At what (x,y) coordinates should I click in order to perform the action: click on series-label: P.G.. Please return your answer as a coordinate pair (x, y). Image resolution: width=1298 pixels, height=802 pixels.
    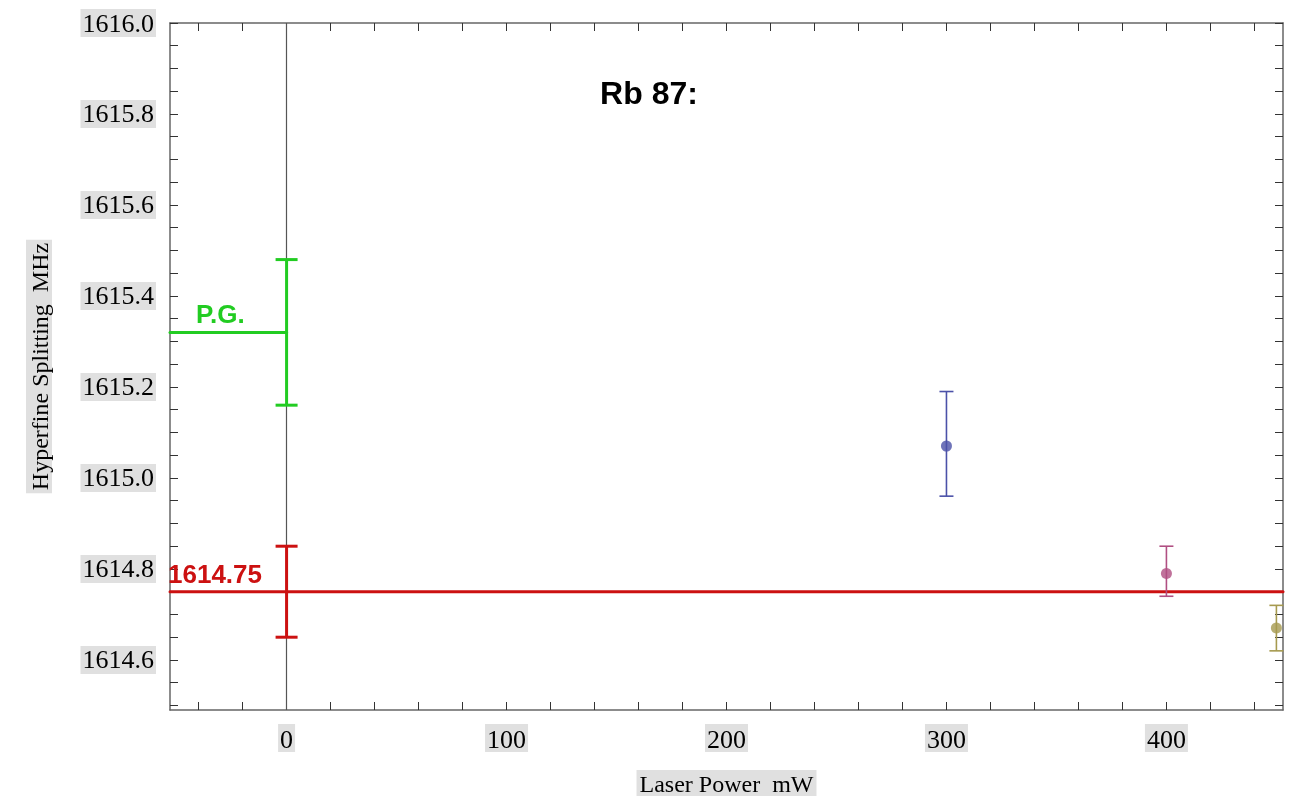
    Looking at the image, I should click on (220, 314).